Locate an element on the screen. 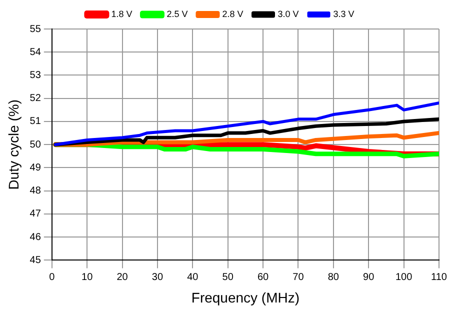 This screenshot has height=313, width=457. y-tick-label: 52 is located at coordinates (36, 98).